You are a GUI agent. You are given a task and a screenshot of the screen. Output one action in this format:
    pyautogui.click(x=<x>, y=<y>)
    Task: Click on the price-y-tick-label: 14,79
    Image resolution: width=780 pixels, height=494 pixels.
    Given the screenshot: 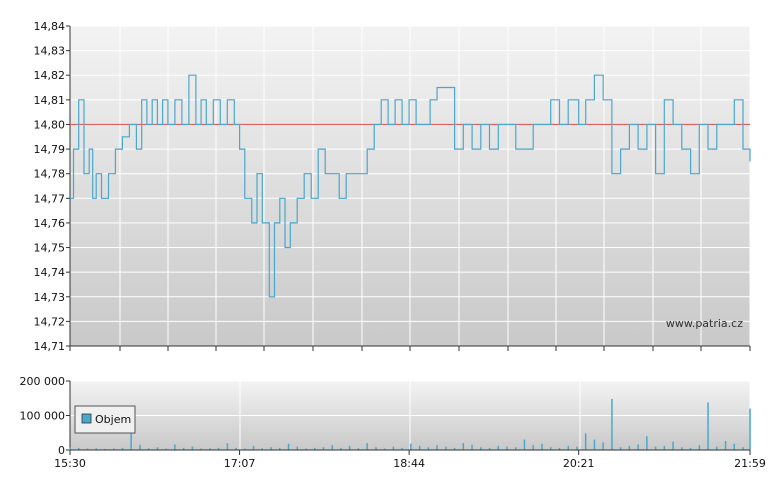 What is the action you would take?
    pyautogui.click(x=50, y=149)
    